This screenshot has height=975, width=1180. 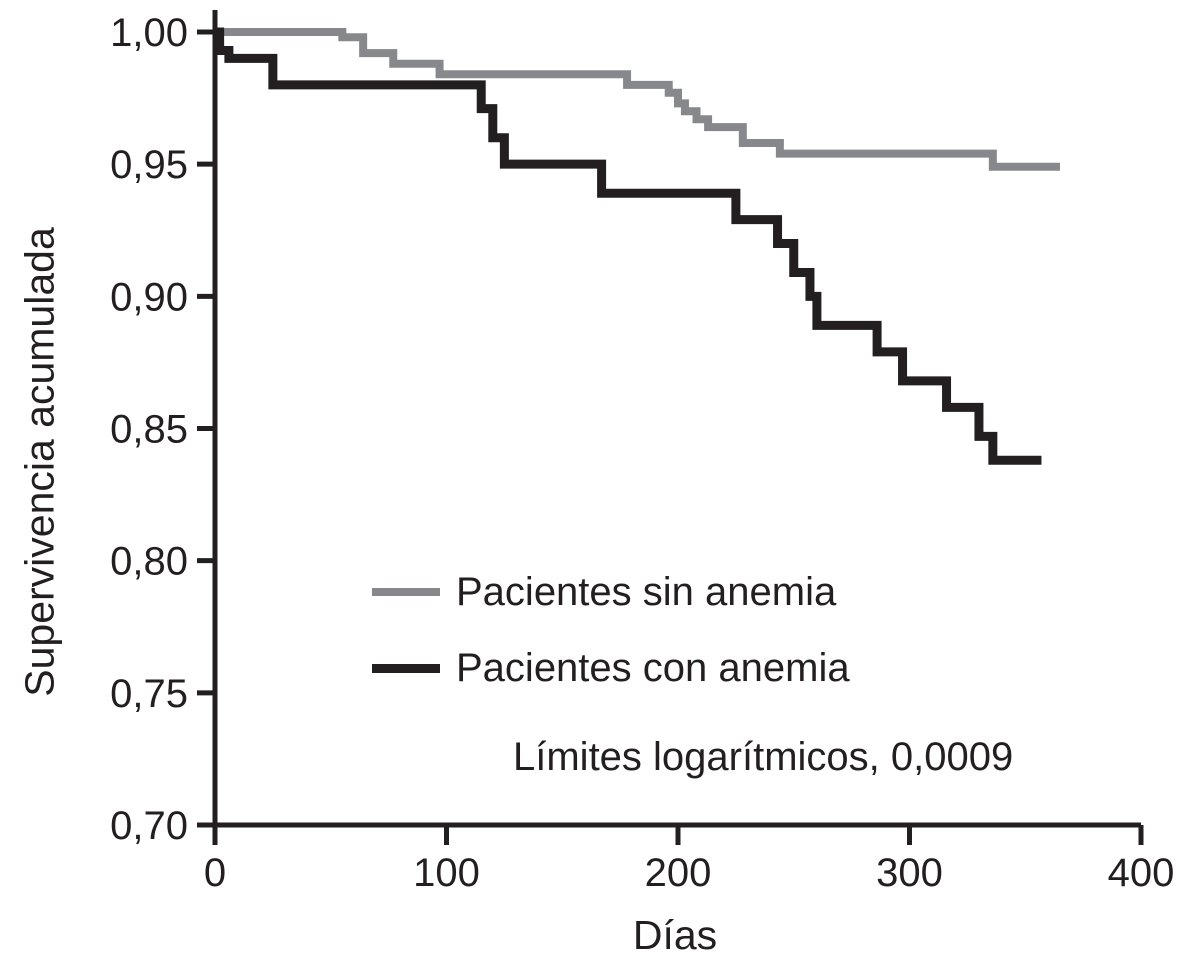 I want to click on x-tick-label: 400, so click(x=1141, y=873).